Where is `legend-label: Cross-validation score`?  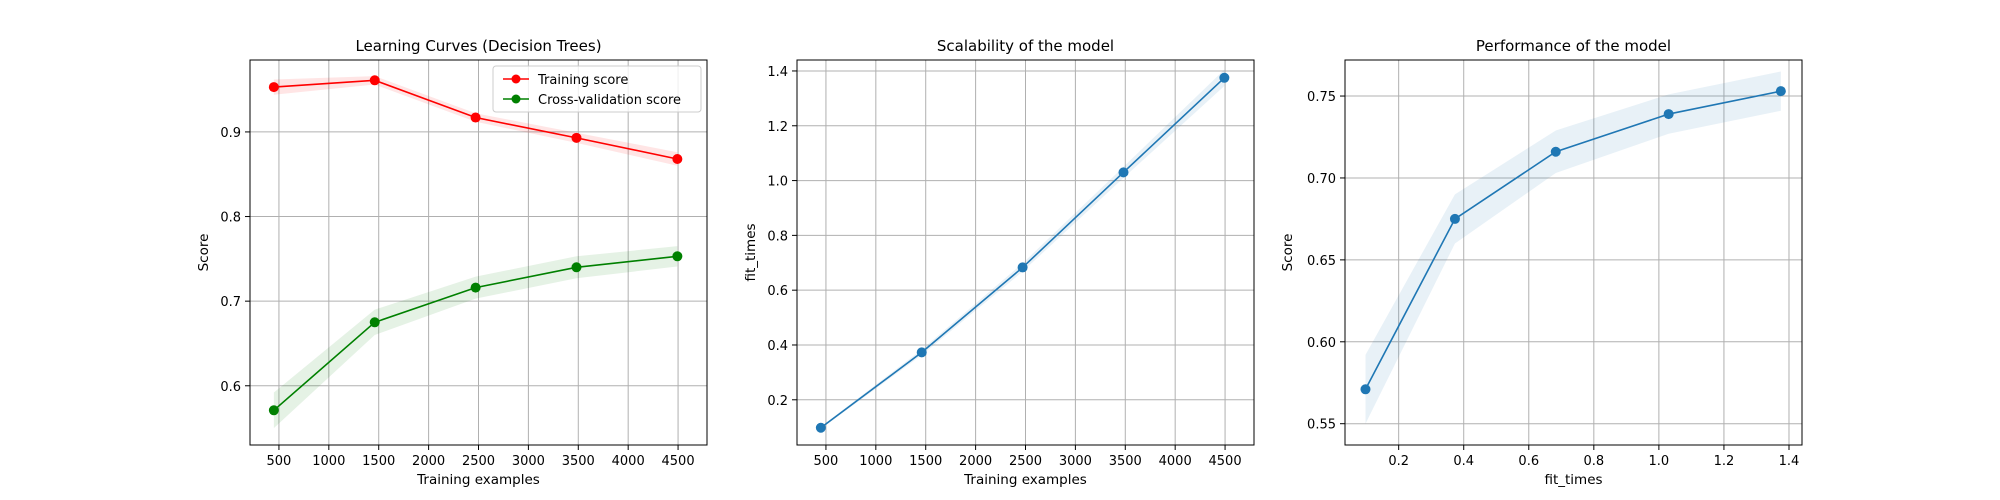
legend-label: Cross-validation score is located at coordinates (609, 100).